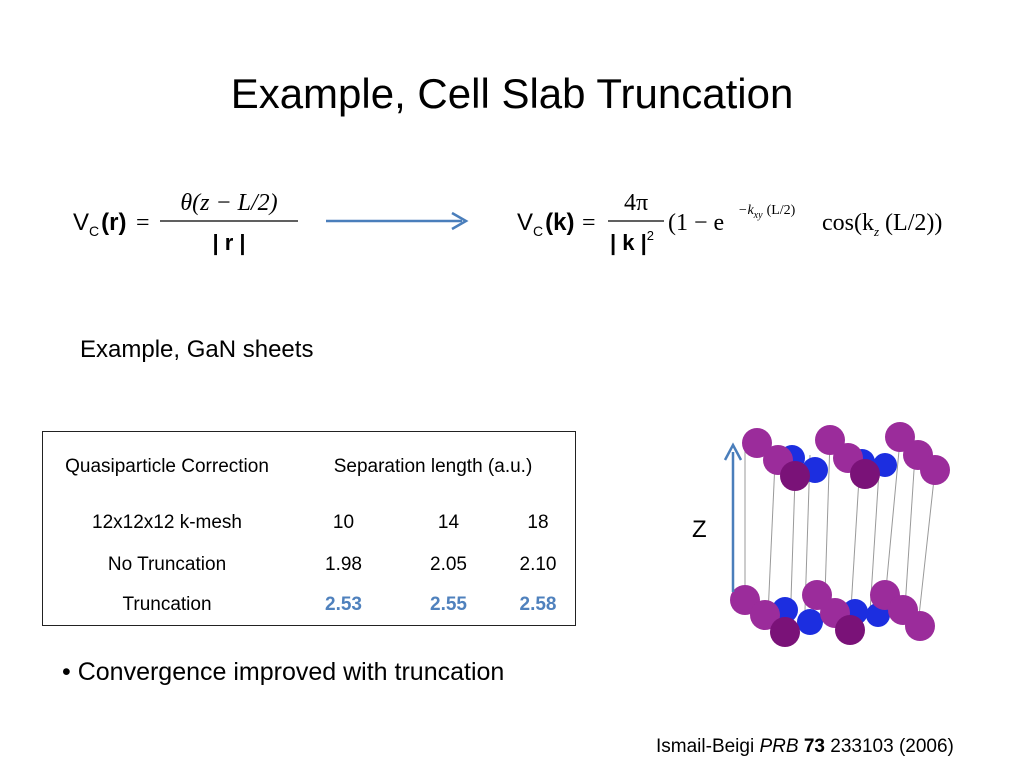 Image resolution: width=1024 pixels, height=768 pixels. What do you see at coordinates (460, 221) in the screenshot?
I see `arrow-head` at bounding box center [460, 221].